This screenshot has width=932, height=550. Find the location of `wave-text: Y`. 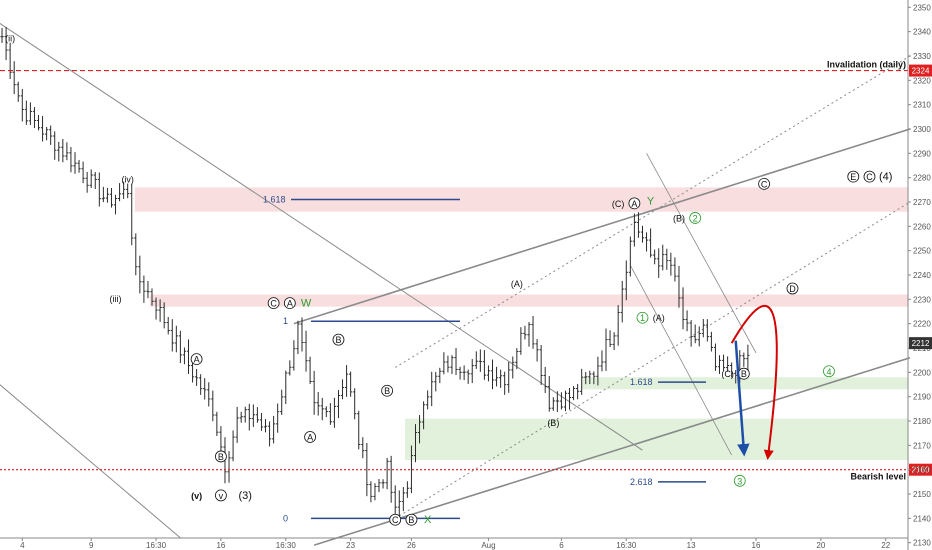

wave-text: Y is located at coordinates (651, 201).